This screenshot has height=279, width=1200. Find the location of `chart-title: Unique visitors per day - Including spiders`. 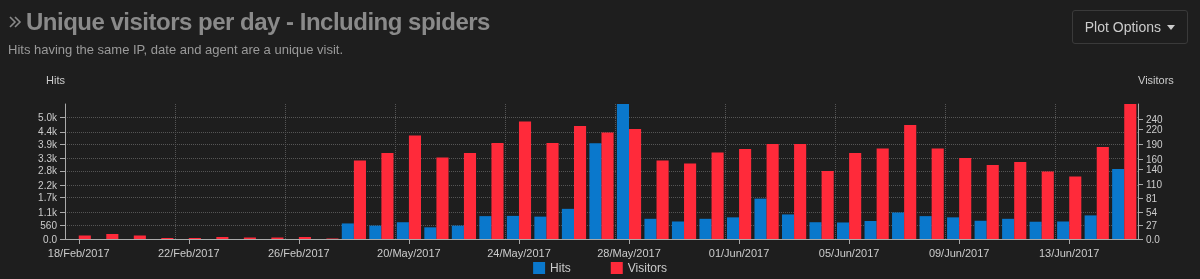

chart-title: Unique visitors per day - Including spiders is located at coordinates (258, 22).